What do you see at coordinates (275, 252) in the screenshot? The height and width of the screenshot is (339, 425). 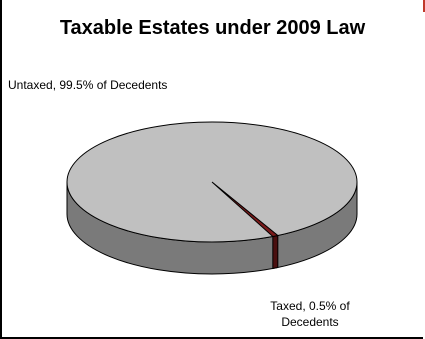 I see `slice-taxed-side` at bounding box center [275, 252].